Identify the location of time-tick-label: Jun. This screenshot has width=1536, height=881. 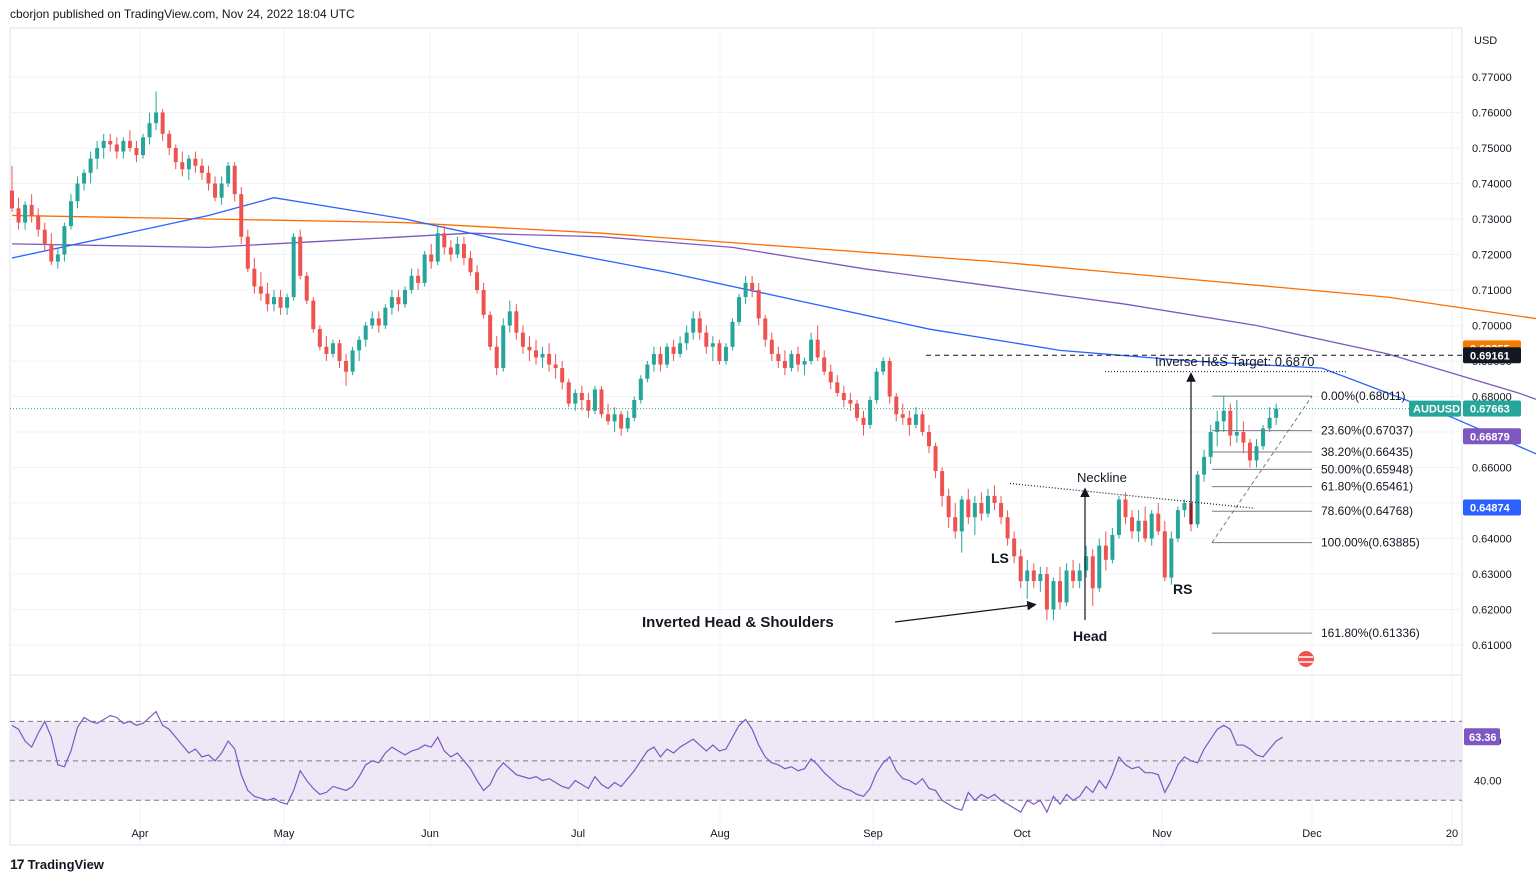
(430, 834).